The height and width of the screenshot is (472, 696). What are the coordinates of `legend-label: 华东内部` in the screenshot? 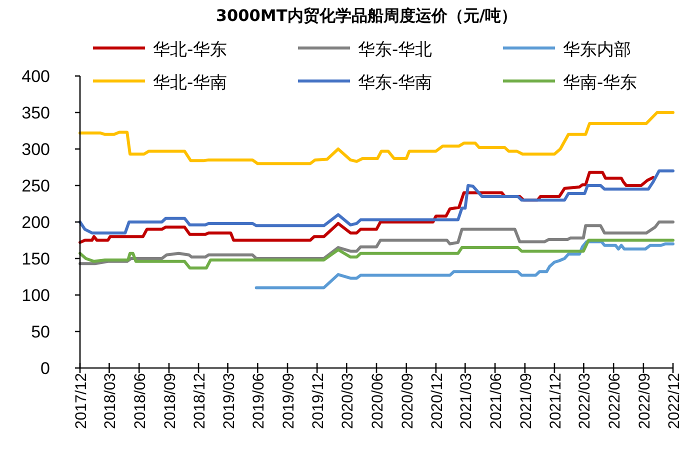 It's located at (597, 50).